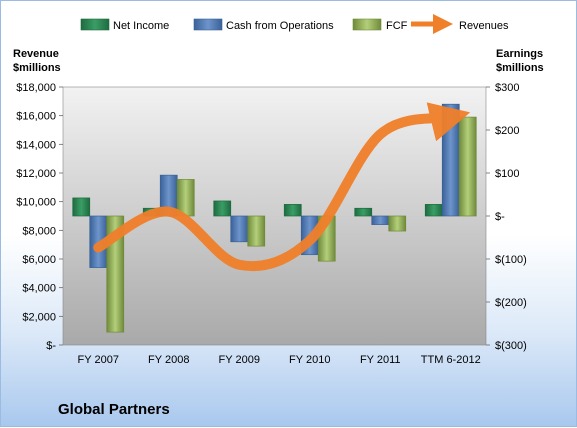 Image resolution: width=577 pixels, height=428 pixels. Describe the element at coordinates (36, 174) in the screenshot. I see `left-axis-tick-label: $12,000` at that location.